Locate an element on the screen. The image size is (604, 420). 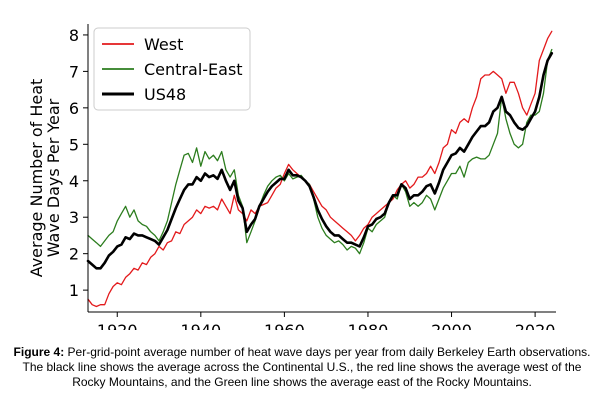
legend-box is located at coordinates (172, 69).